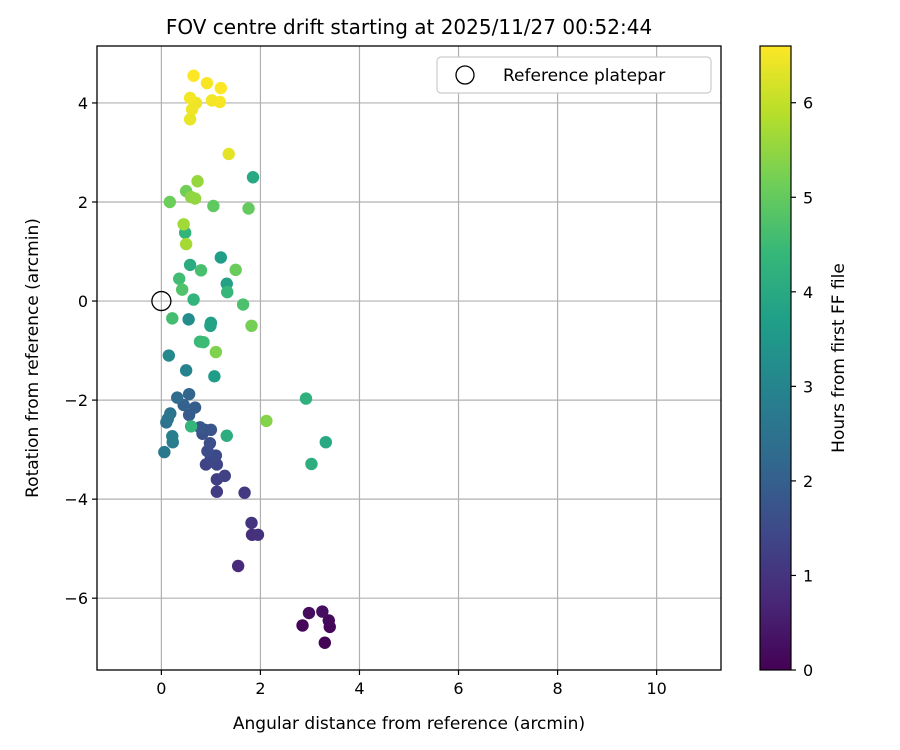  Describe the element at coordinates (775, 358) in the screenshot. I see `colorbar-gradient` at that location.